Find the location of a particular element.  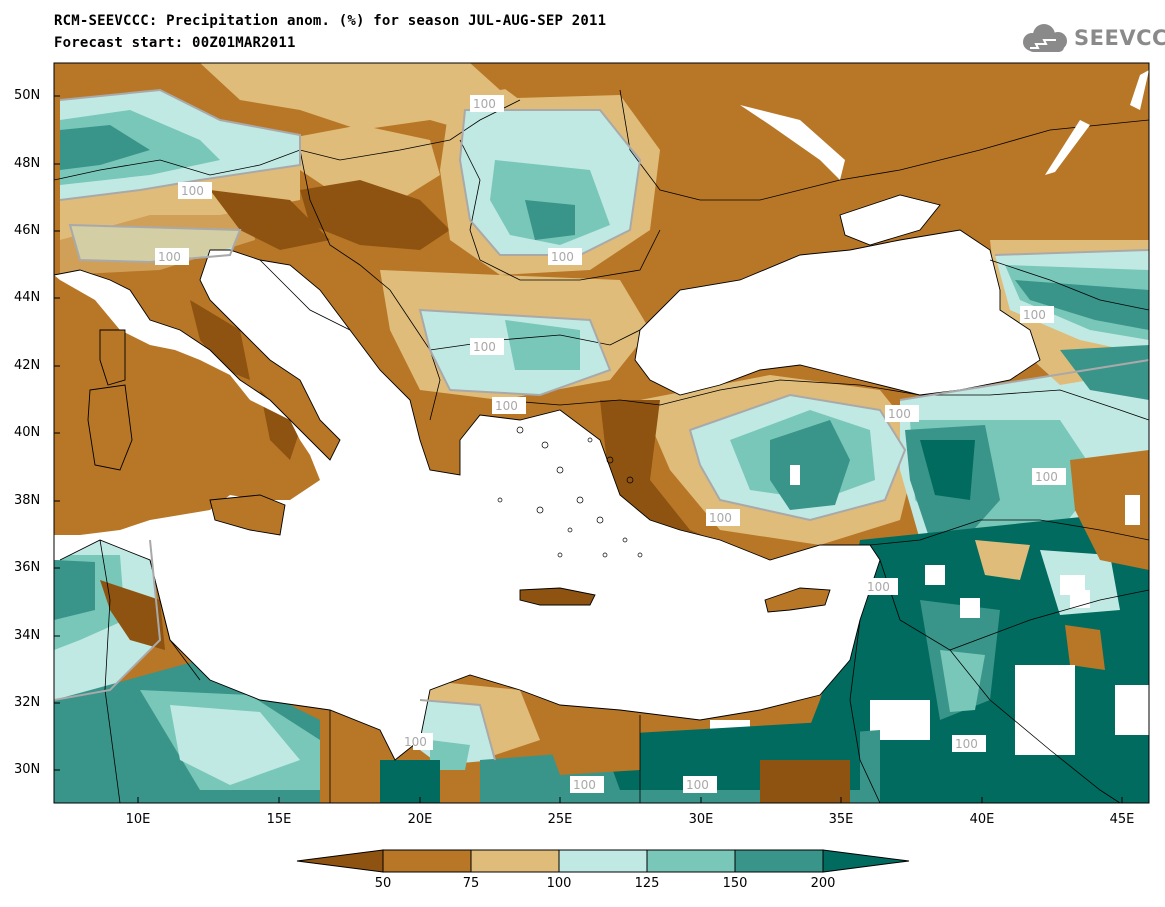

island-corsica is located at coordinates (112, 357).